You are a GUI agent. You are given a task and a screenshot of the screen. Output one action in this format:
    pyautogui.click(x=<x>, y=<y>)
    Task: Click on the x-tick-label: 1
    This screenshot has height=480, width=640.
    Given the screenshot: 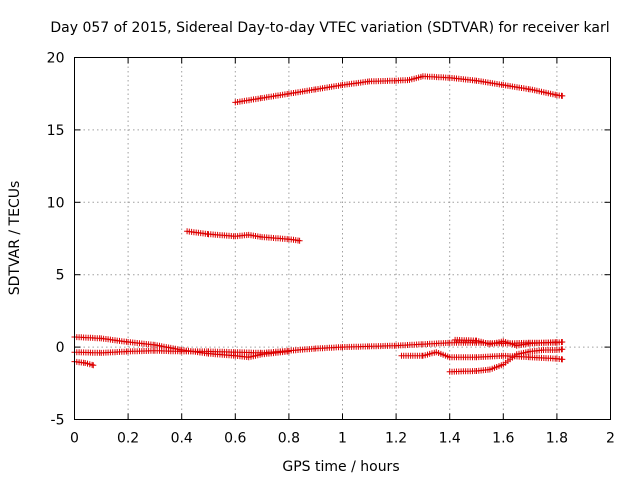 What is the action you would take?
    pyautogui.click(x=342, y=439)
    